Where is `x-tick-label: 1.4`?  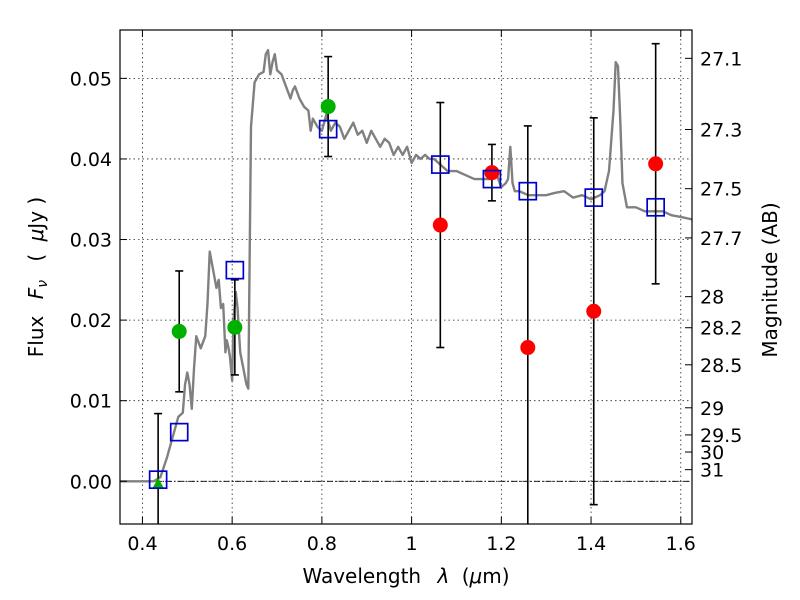 x-tick-label: 1.4 is located at coordinates (591, 544).